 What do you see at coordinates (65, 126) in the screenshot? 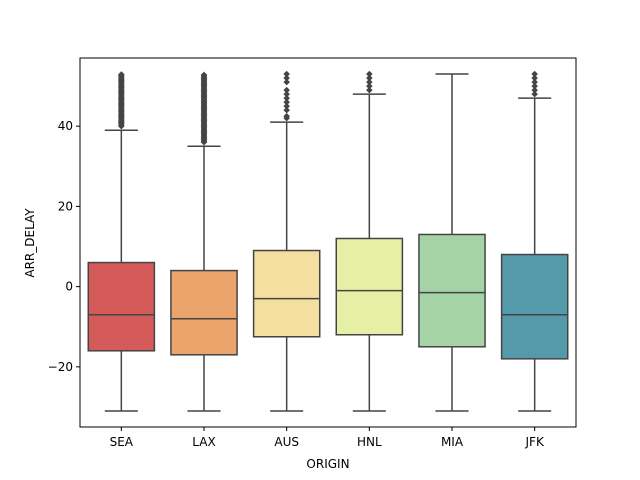
I see `y-tick-label: 40` at bounding box center [65, 126].